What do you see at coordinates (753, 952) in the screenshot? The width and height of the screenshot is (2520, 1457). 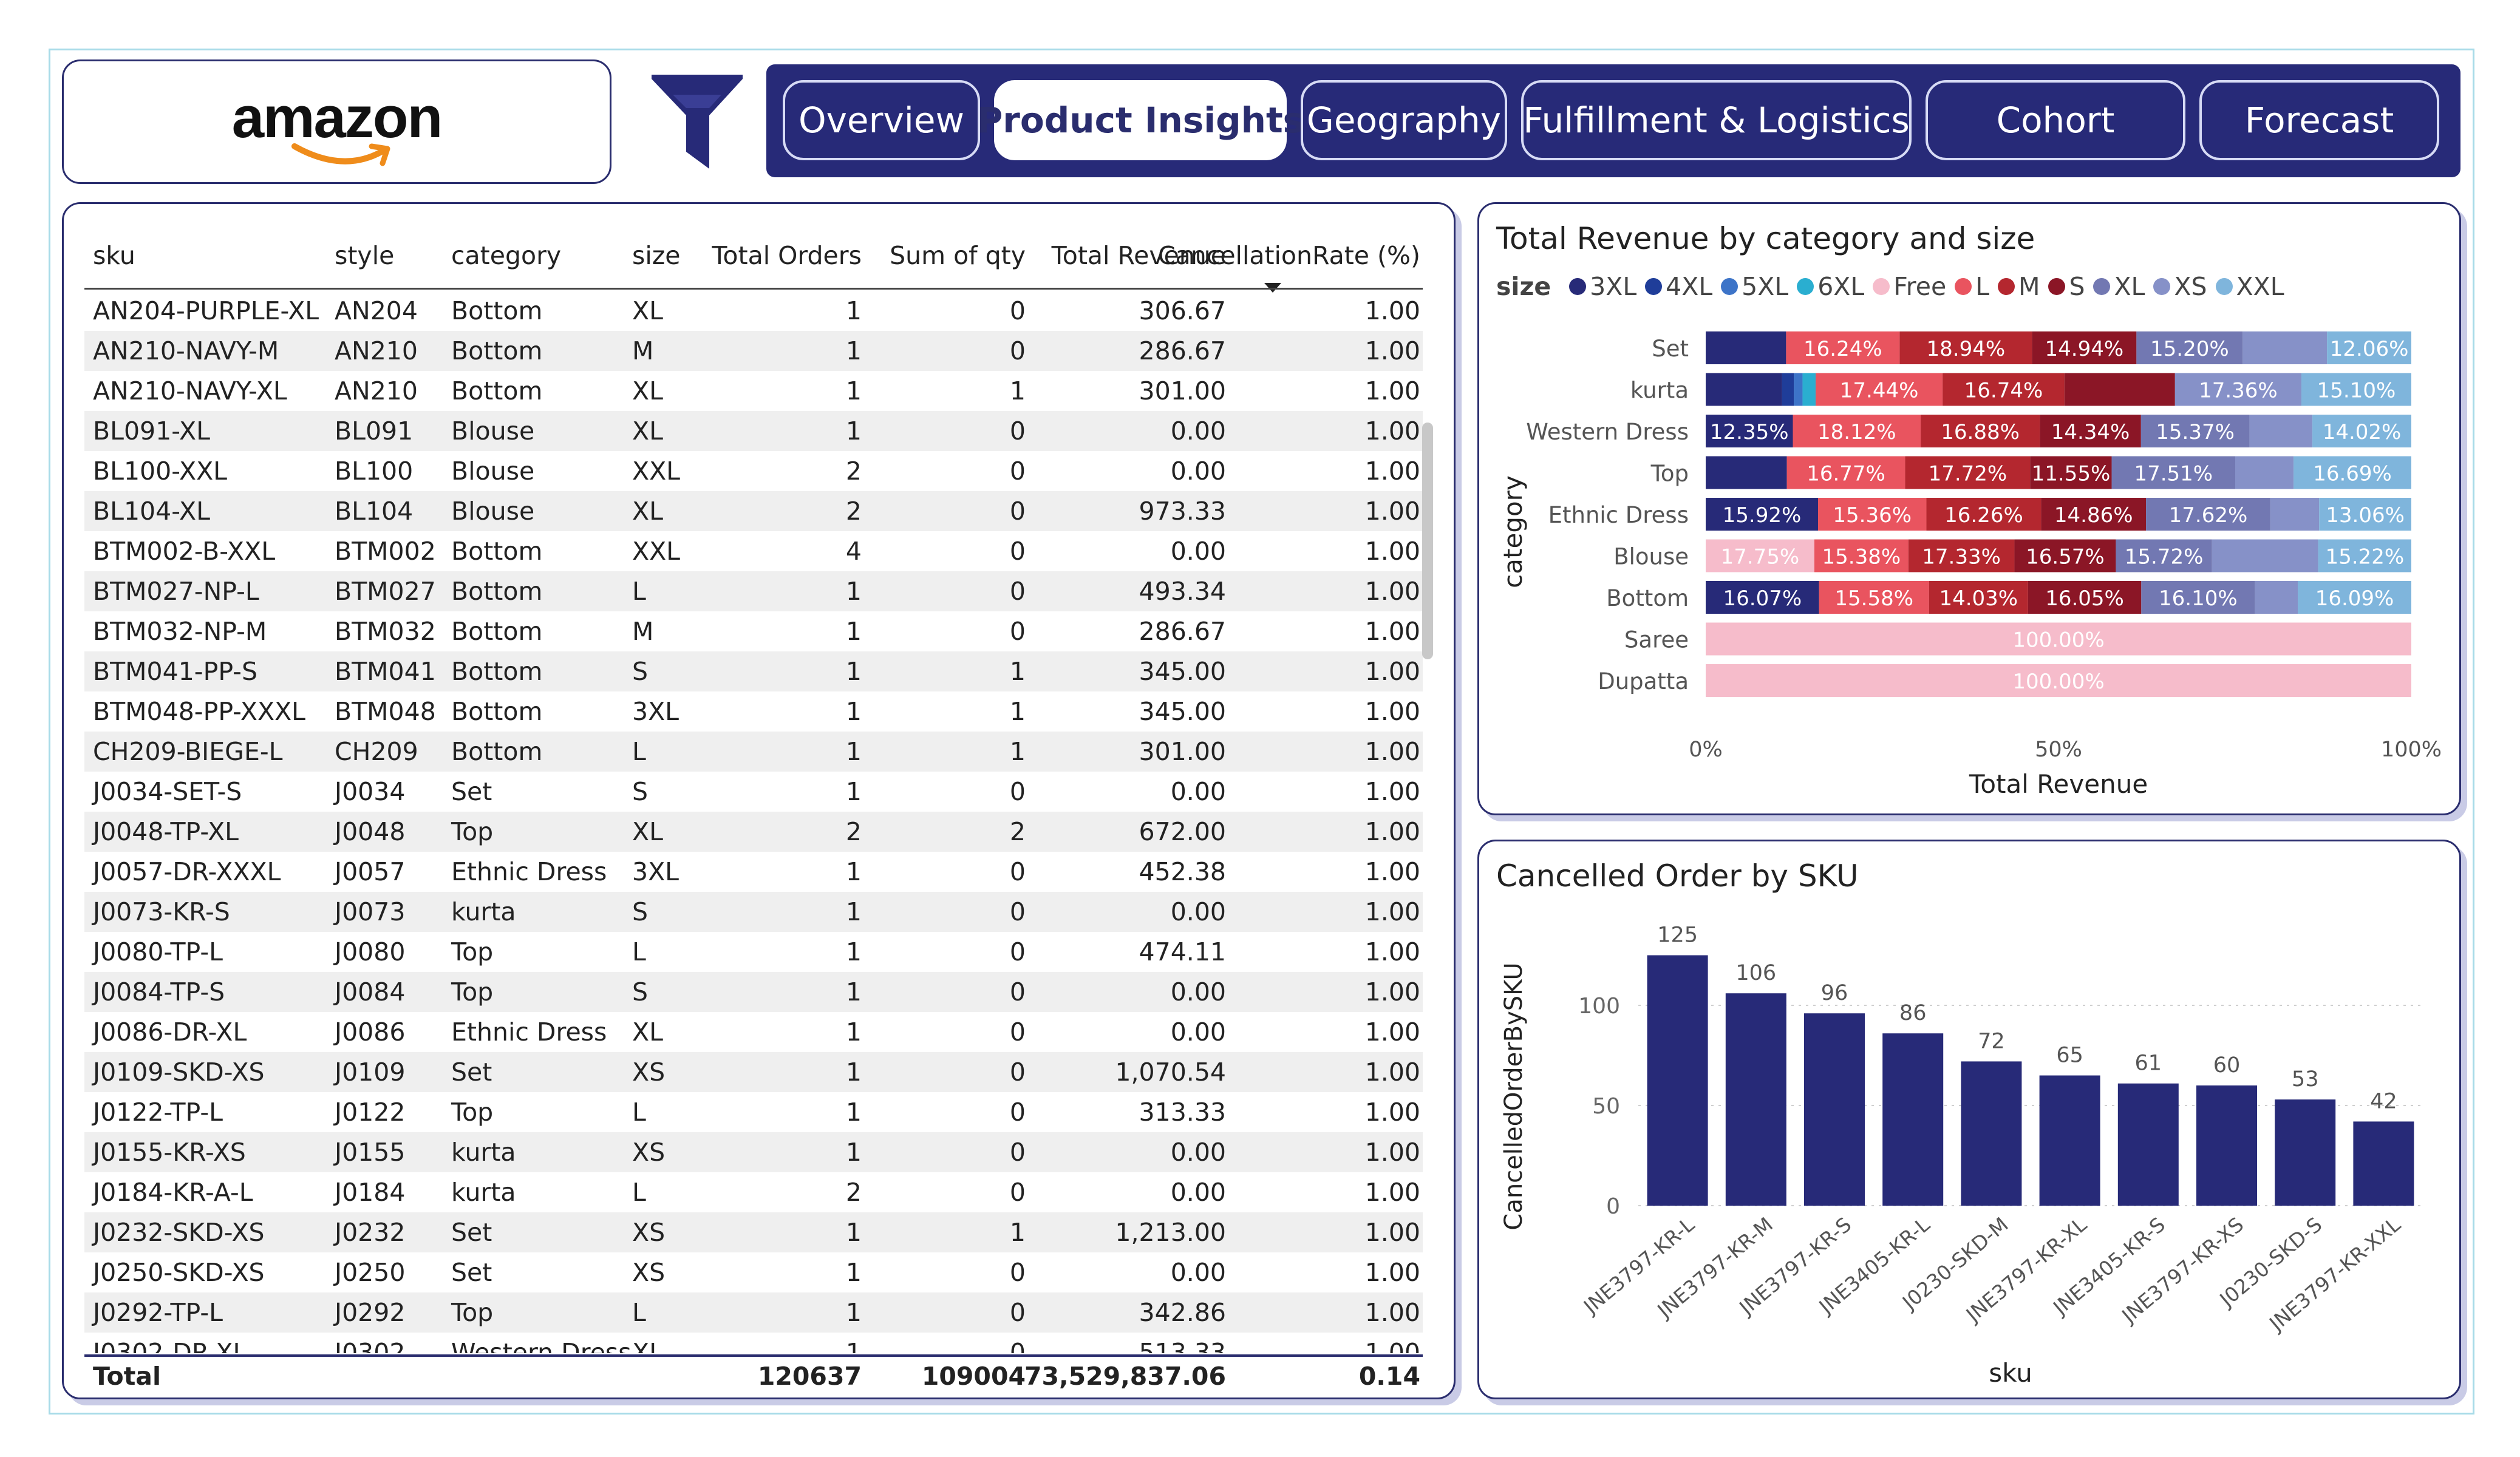 I see `table-row: J0080-TP-L J0080 Top L 1 0 474.11 1.00` at bounding box center [753, 952].